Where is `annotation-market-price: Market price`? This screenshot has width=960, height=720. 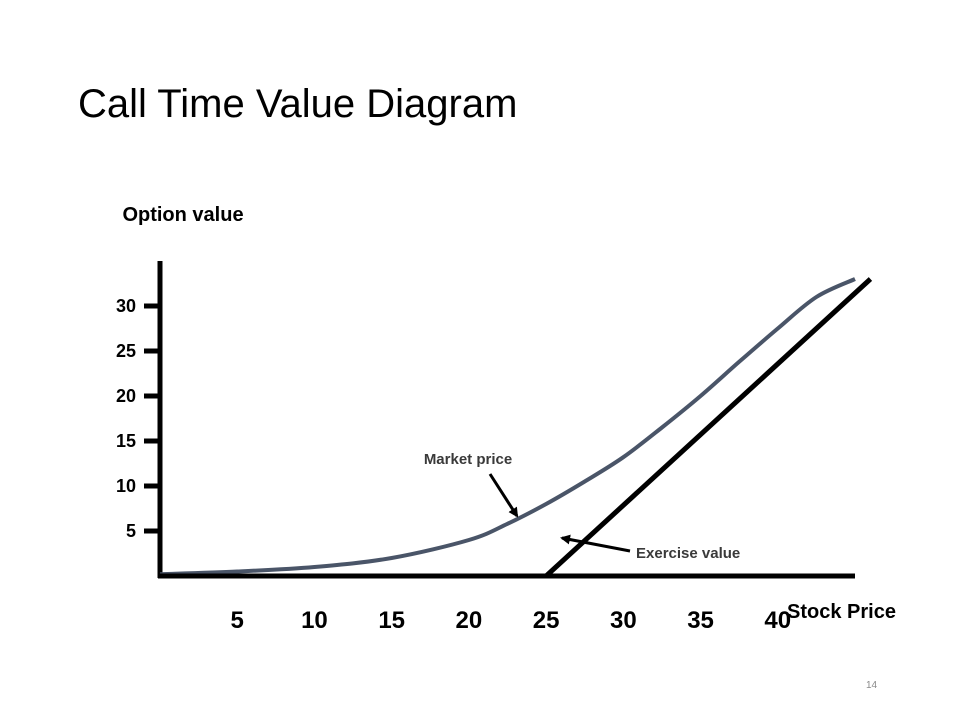 annotation-market-price: Market price is located at coordinates (468, 459).